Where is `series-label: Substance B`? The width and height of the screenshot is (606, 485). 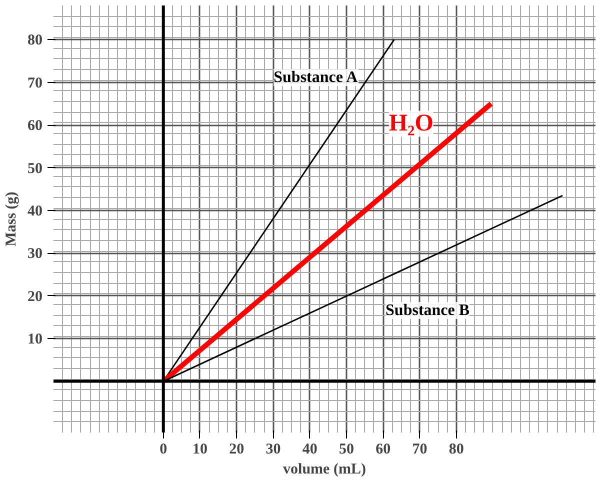
series-label: Substance B is located at coordinates (428, 311).